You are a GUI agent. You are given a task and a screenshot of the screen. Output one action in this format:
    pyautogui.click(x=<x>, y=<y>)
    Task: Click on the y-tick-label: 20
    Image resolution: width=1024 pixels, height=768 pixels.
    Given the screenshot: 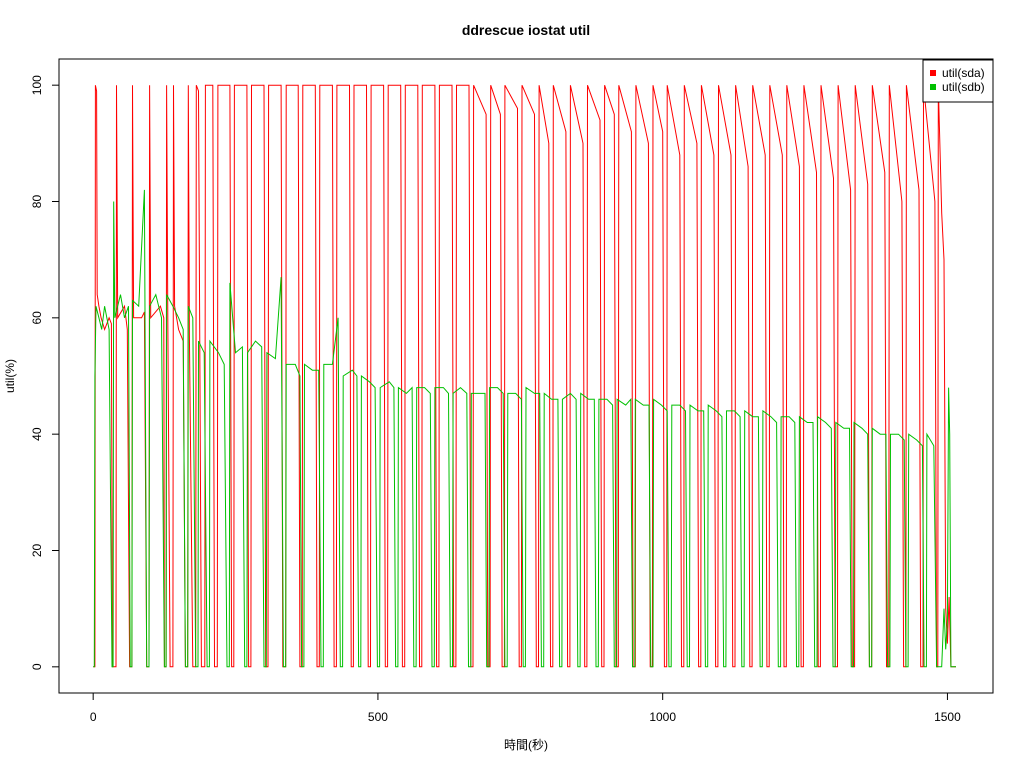 What is the action you would take?
    pyautogui.click(x=37, y=551)
    